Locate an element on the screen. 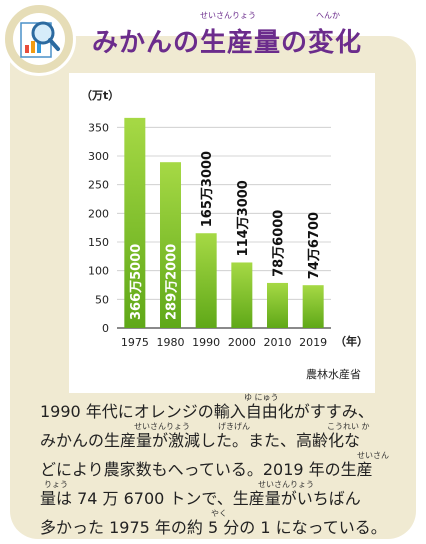  bar-2000 is located at coordinates (242, 295).